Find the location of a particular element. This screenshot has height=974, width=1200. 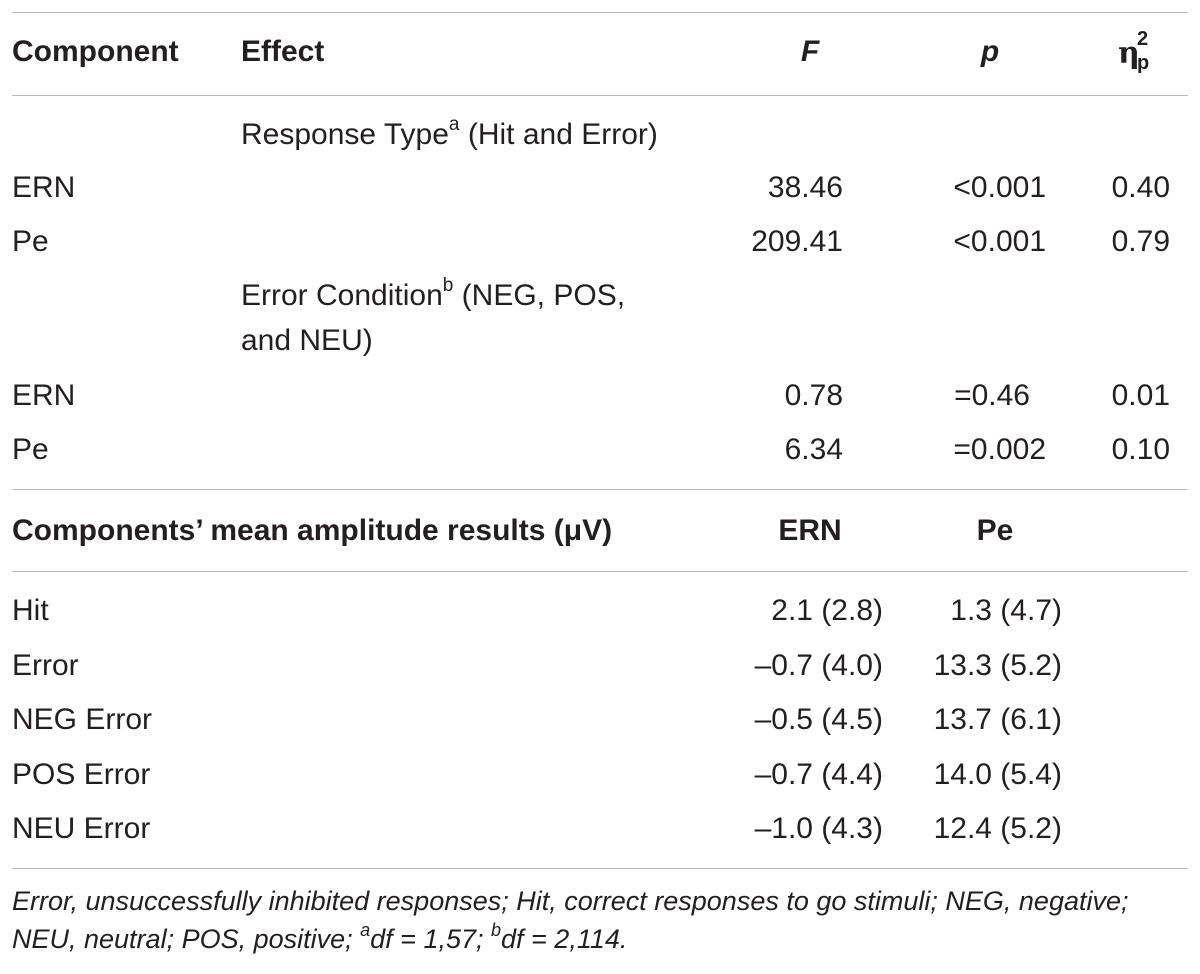

row-ern-1-component: ERN is located at coordinates (44, 187).